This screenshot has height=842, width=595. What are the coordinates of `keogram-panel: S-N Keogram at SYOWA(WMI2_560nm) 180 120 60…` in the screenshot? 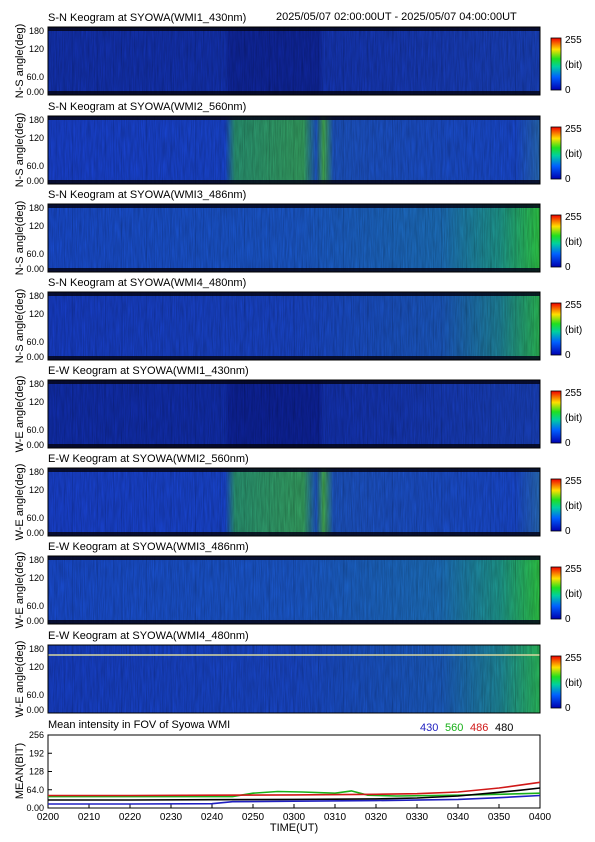 It's located at (298, 144).